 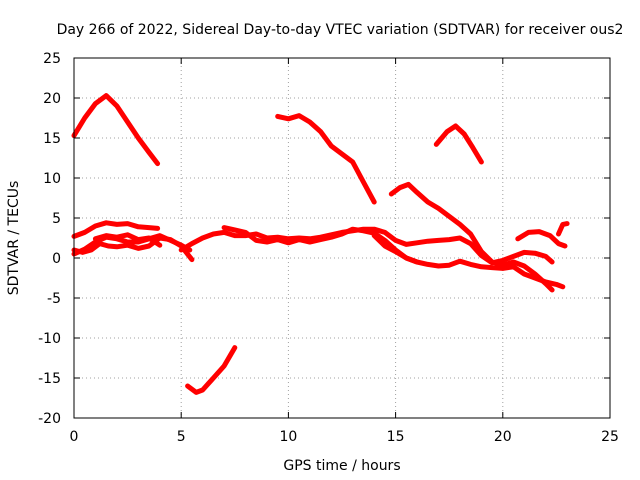 What do you see at coordinates (181, 437) in the screenshot?
I see `x-tick-label: 5` at bounding box center [181, 437].